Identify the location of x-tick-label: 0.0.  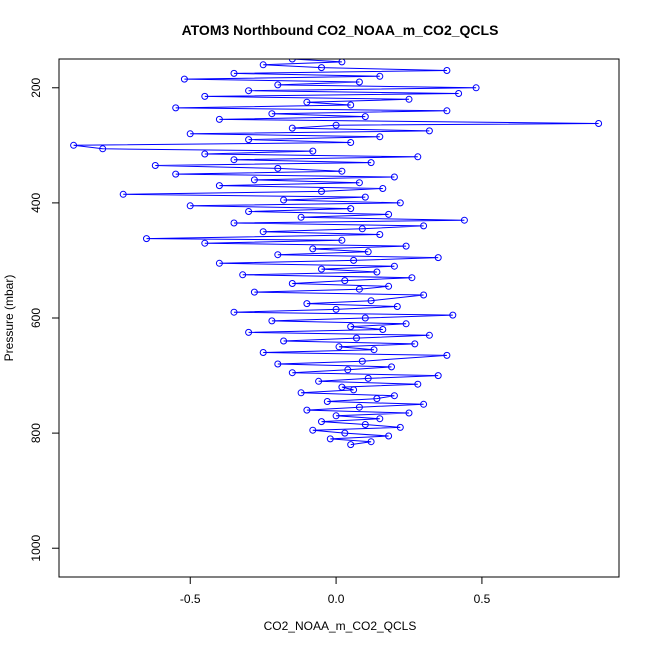
(336, 599).